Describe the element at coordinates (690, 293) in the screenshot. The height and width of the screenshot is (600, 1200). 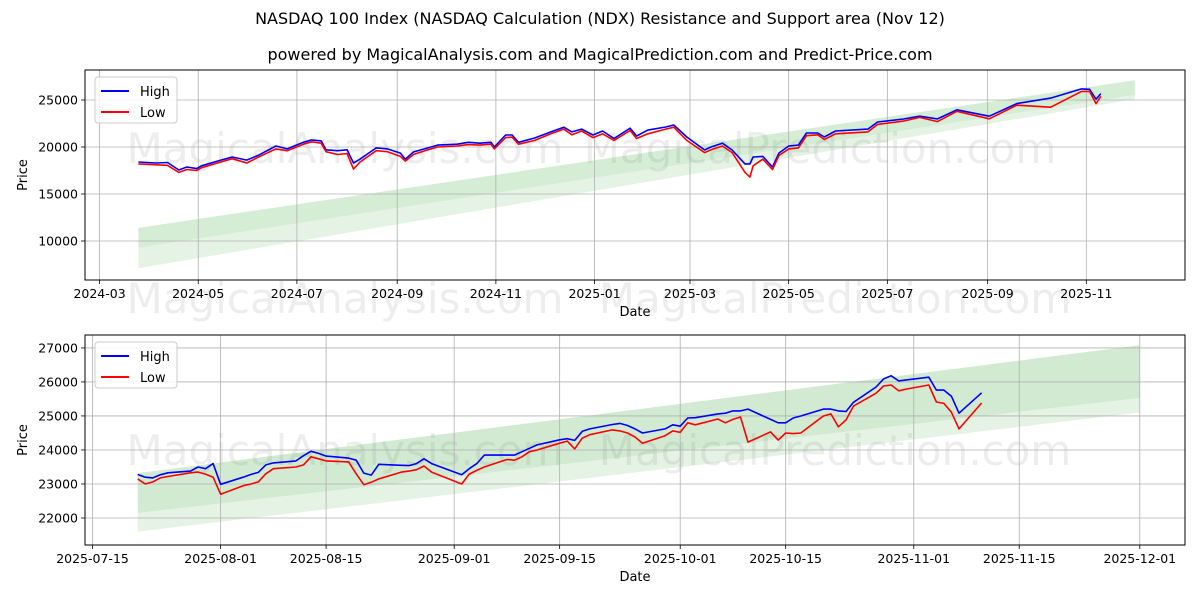
I see `x-tick-label: 2025-03` at that location.